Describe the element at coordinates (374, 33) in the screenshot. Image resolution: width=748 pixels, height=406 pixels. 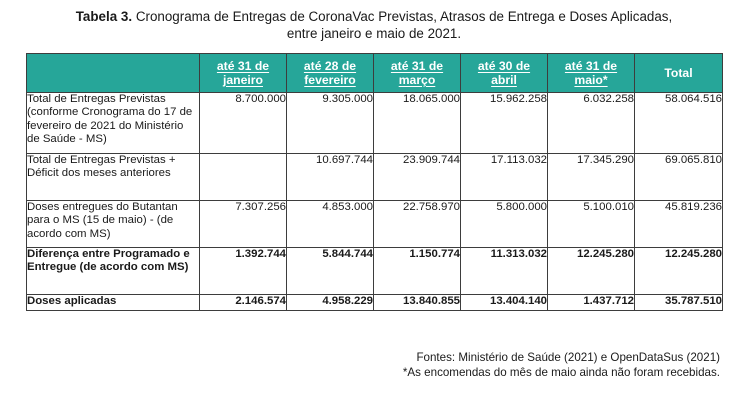
I see `caption-title-line2: entre janeiro e maio de 2021.` at that location.